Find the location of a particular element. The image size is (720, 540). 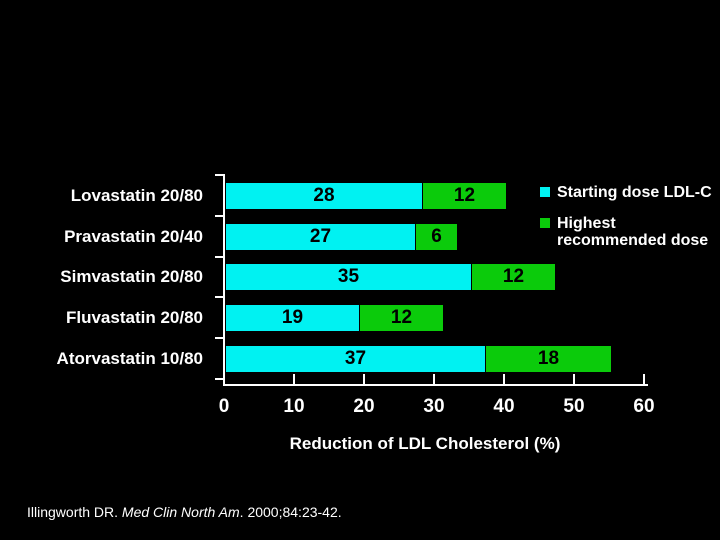

legend-item-highest-dose: Highest recommended dose is located at coordinates (629, 230).